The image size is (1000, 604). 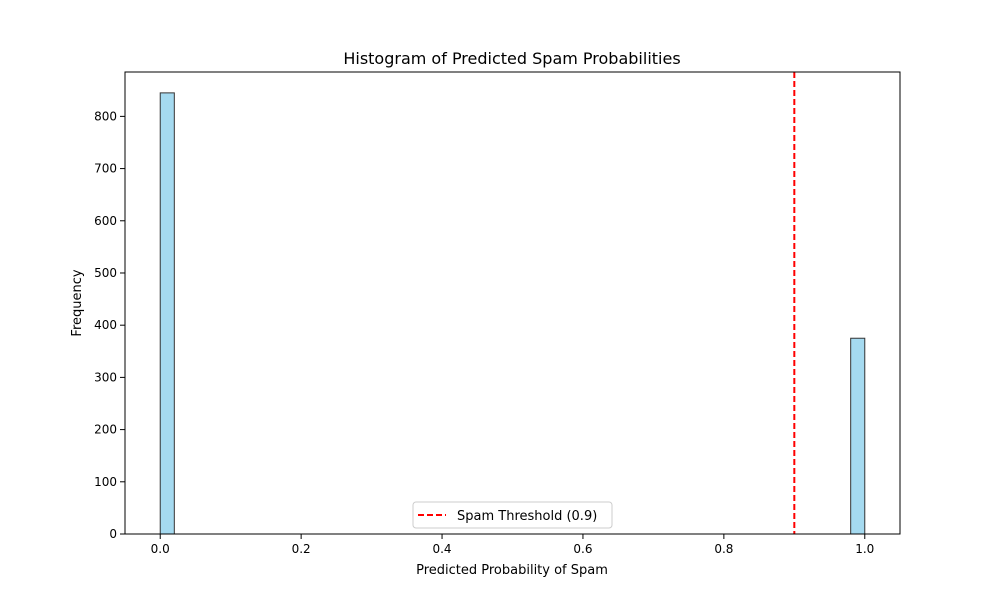 I want to click on y-tick-label: 200, so click(x=105, y=430).